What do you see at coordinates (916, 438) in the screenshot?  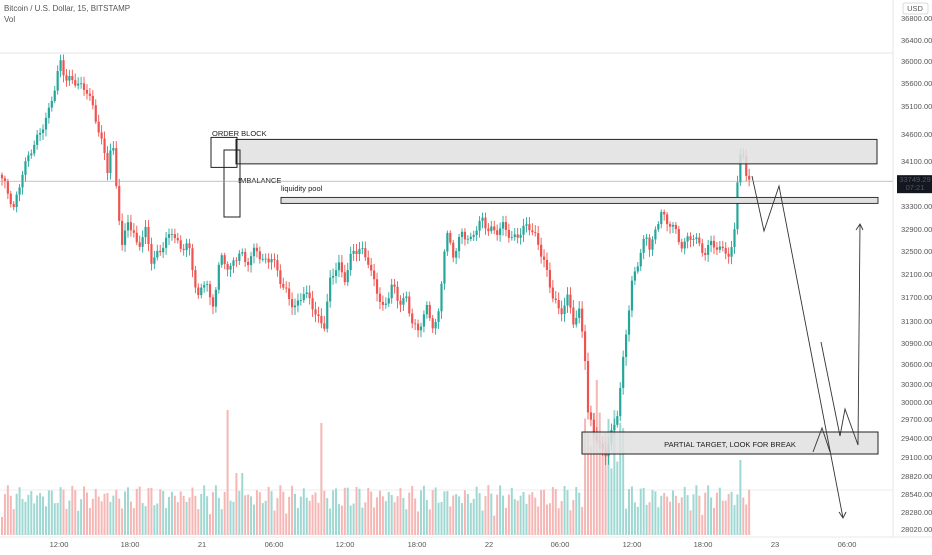 I see `price-tick-label: 29400.00` at bounding box center [916, 438].